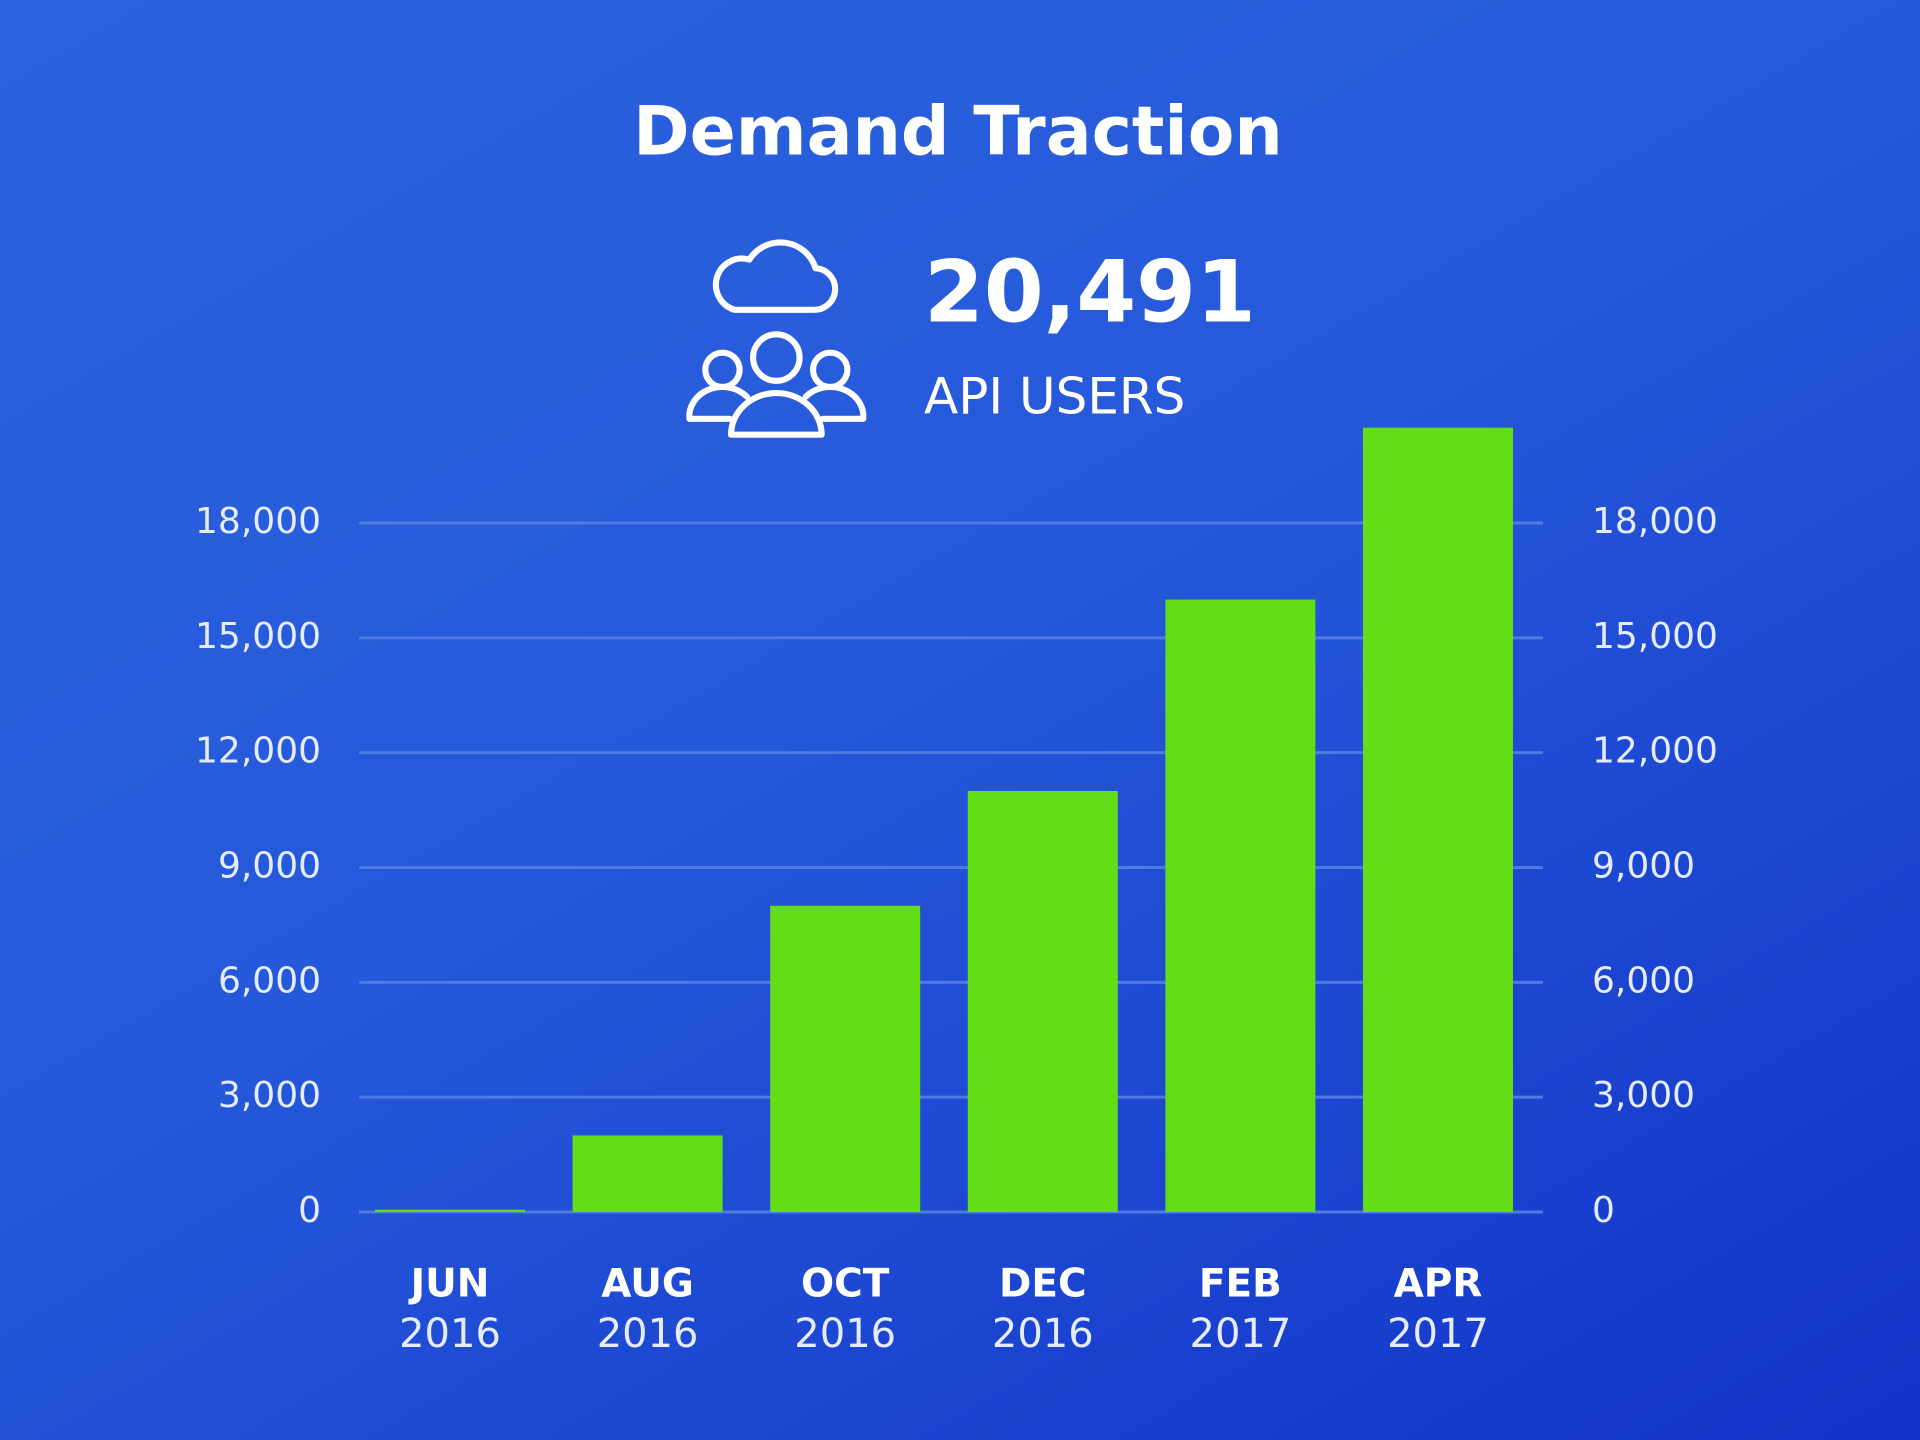 The width and height of the screenshot is (1920, 1440). What do you see at coordinates (1655, 751) in the screenshot?
I see `y-tick-label-right: 12,000` at bounding box center [1655, 751].